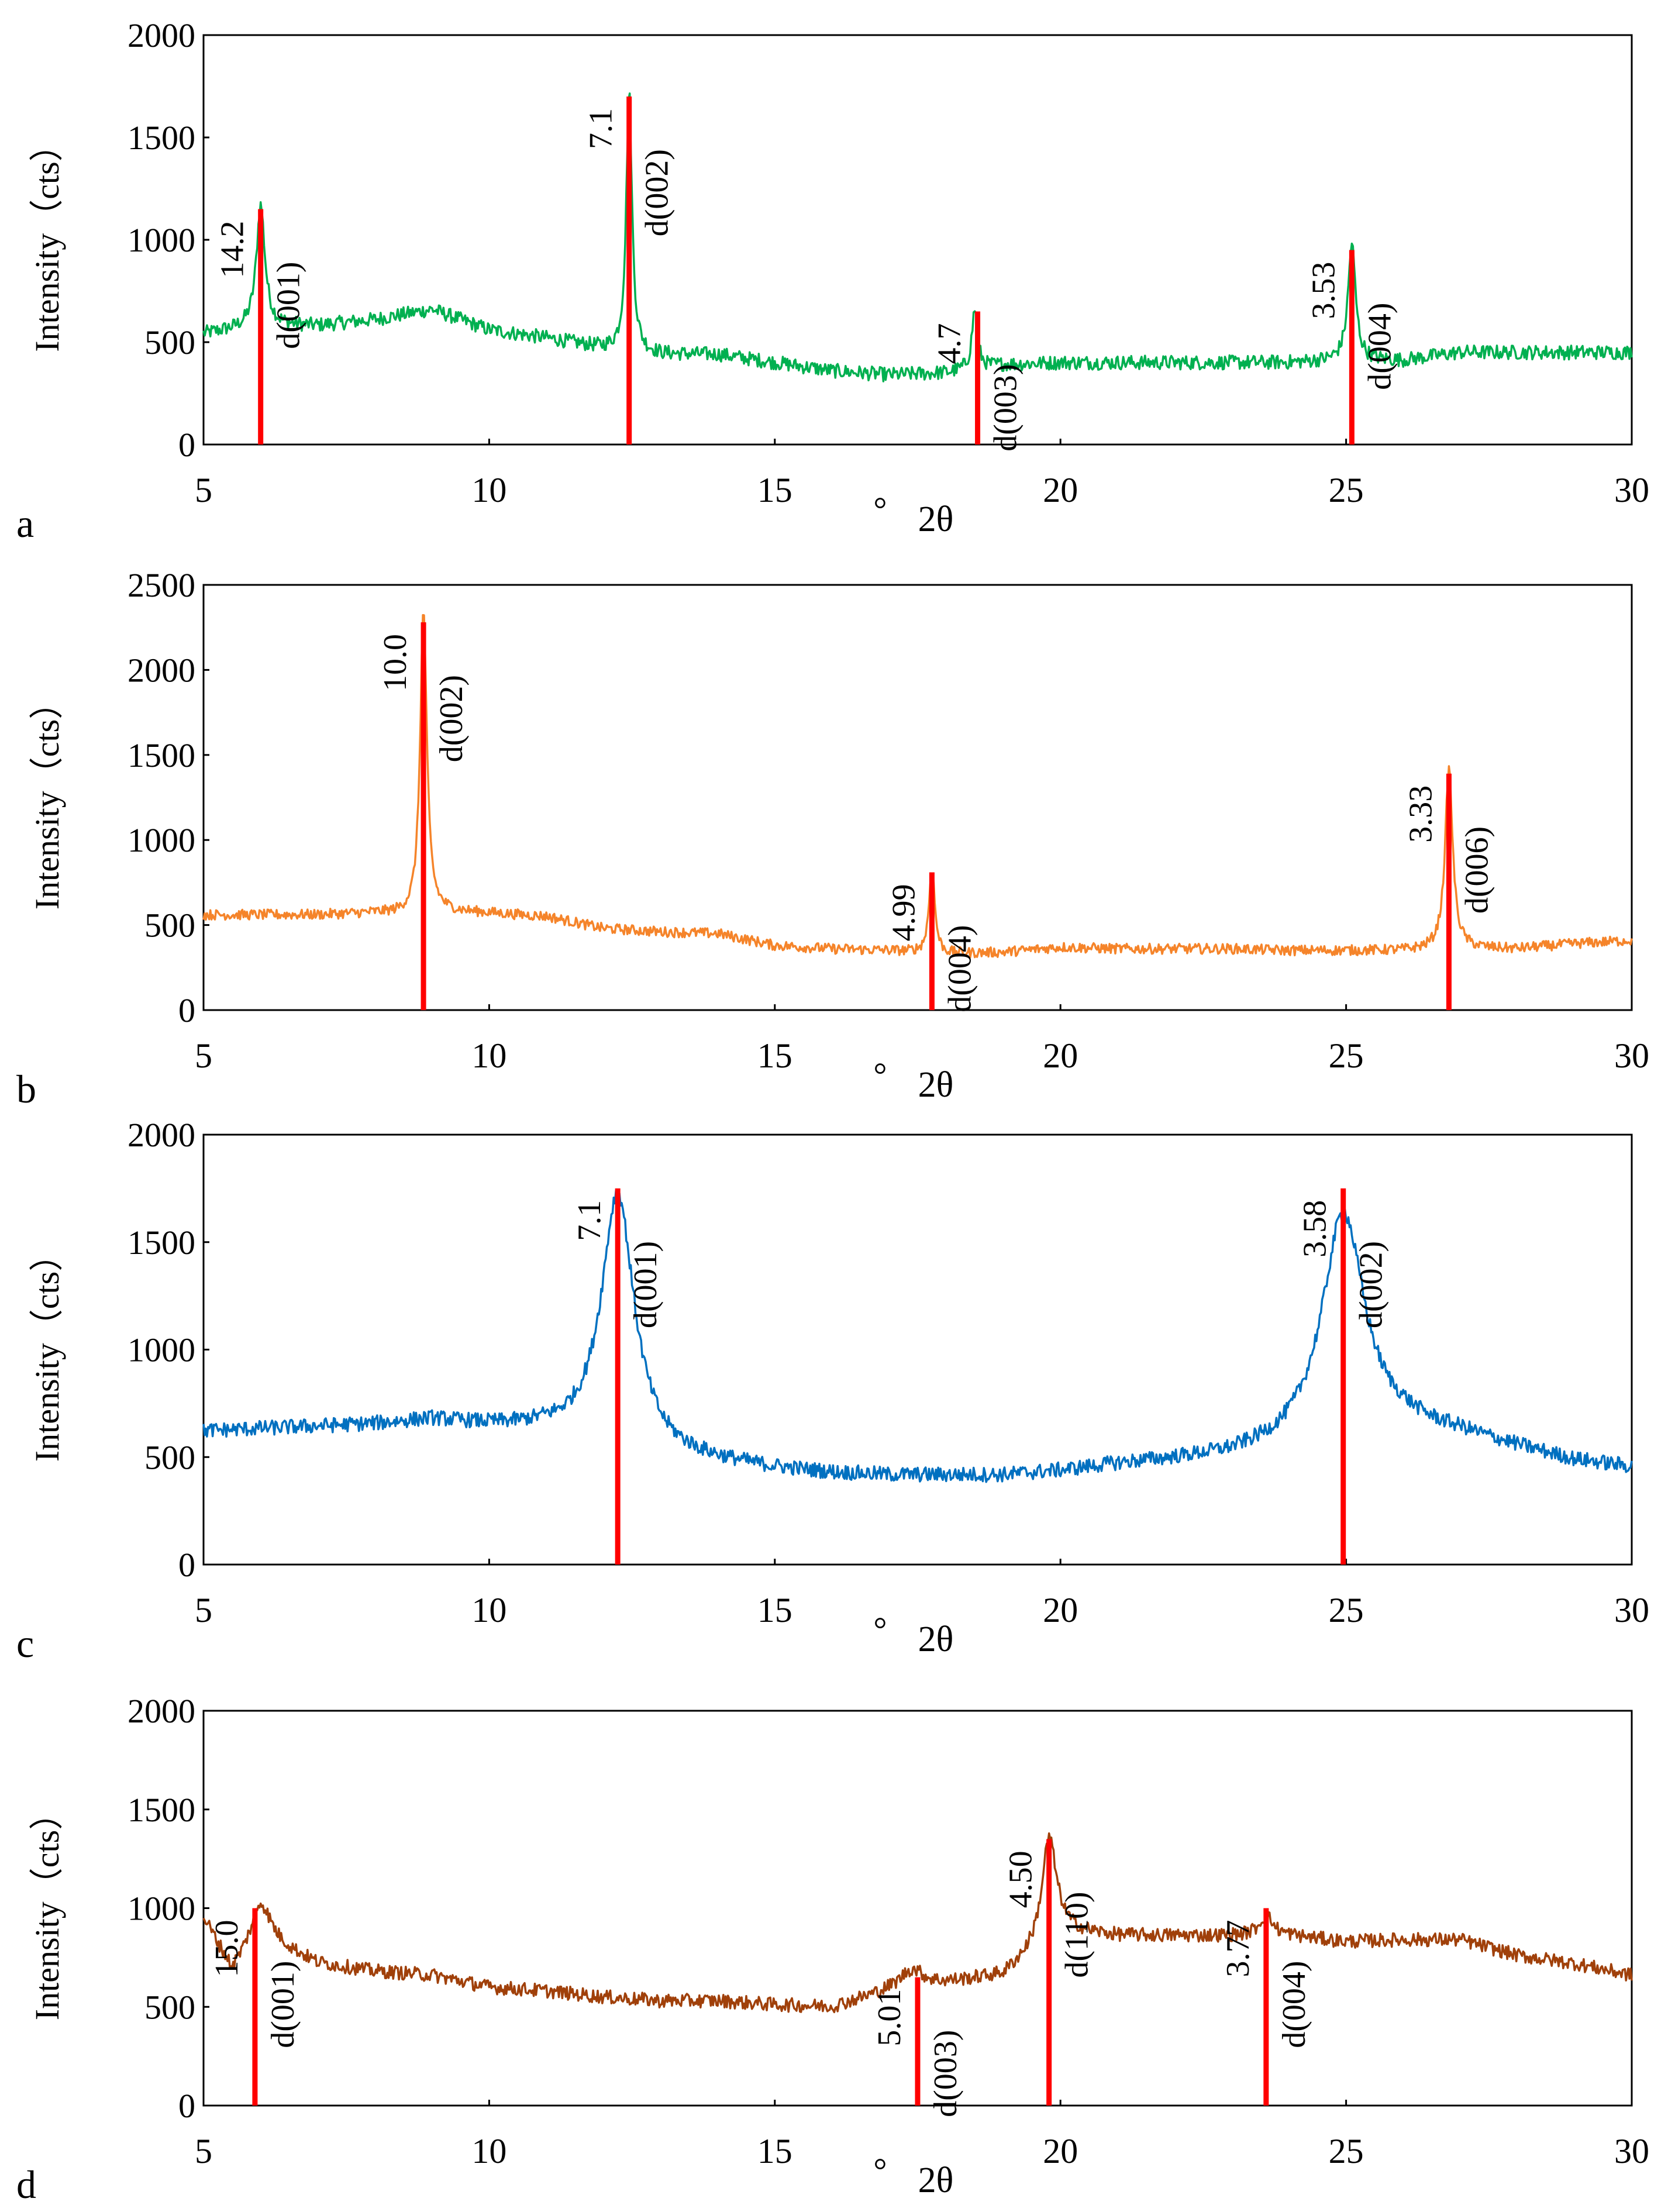  I want to click on d-spacing-label: 5.01, so click(889, 2017).